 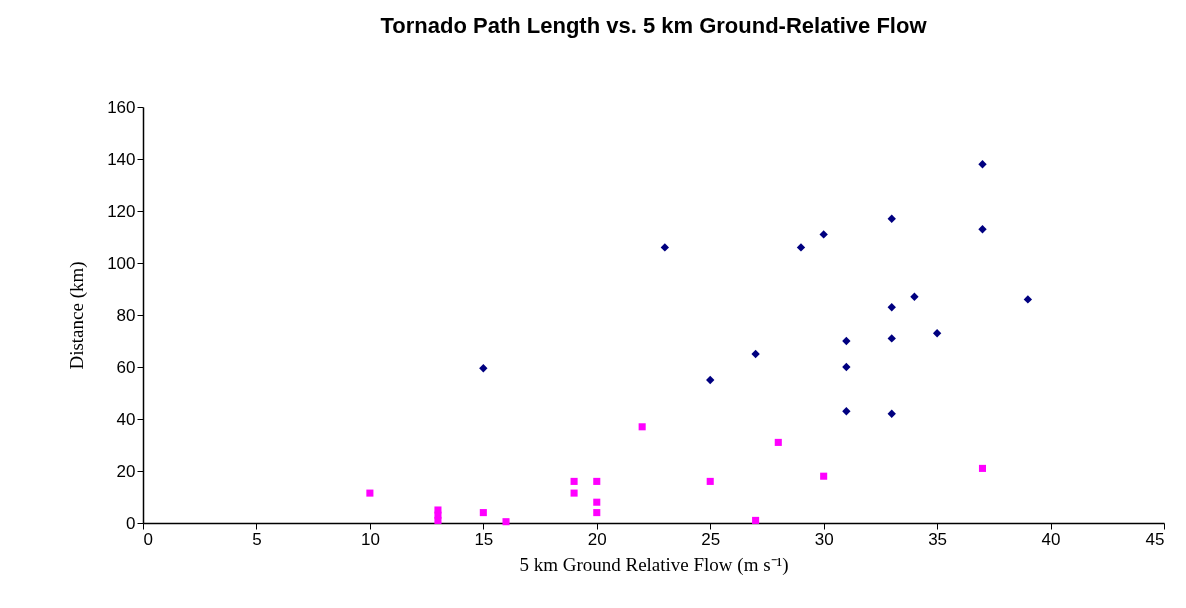 I want to click on y-tick-label: 60, so click(x=126, y=367).